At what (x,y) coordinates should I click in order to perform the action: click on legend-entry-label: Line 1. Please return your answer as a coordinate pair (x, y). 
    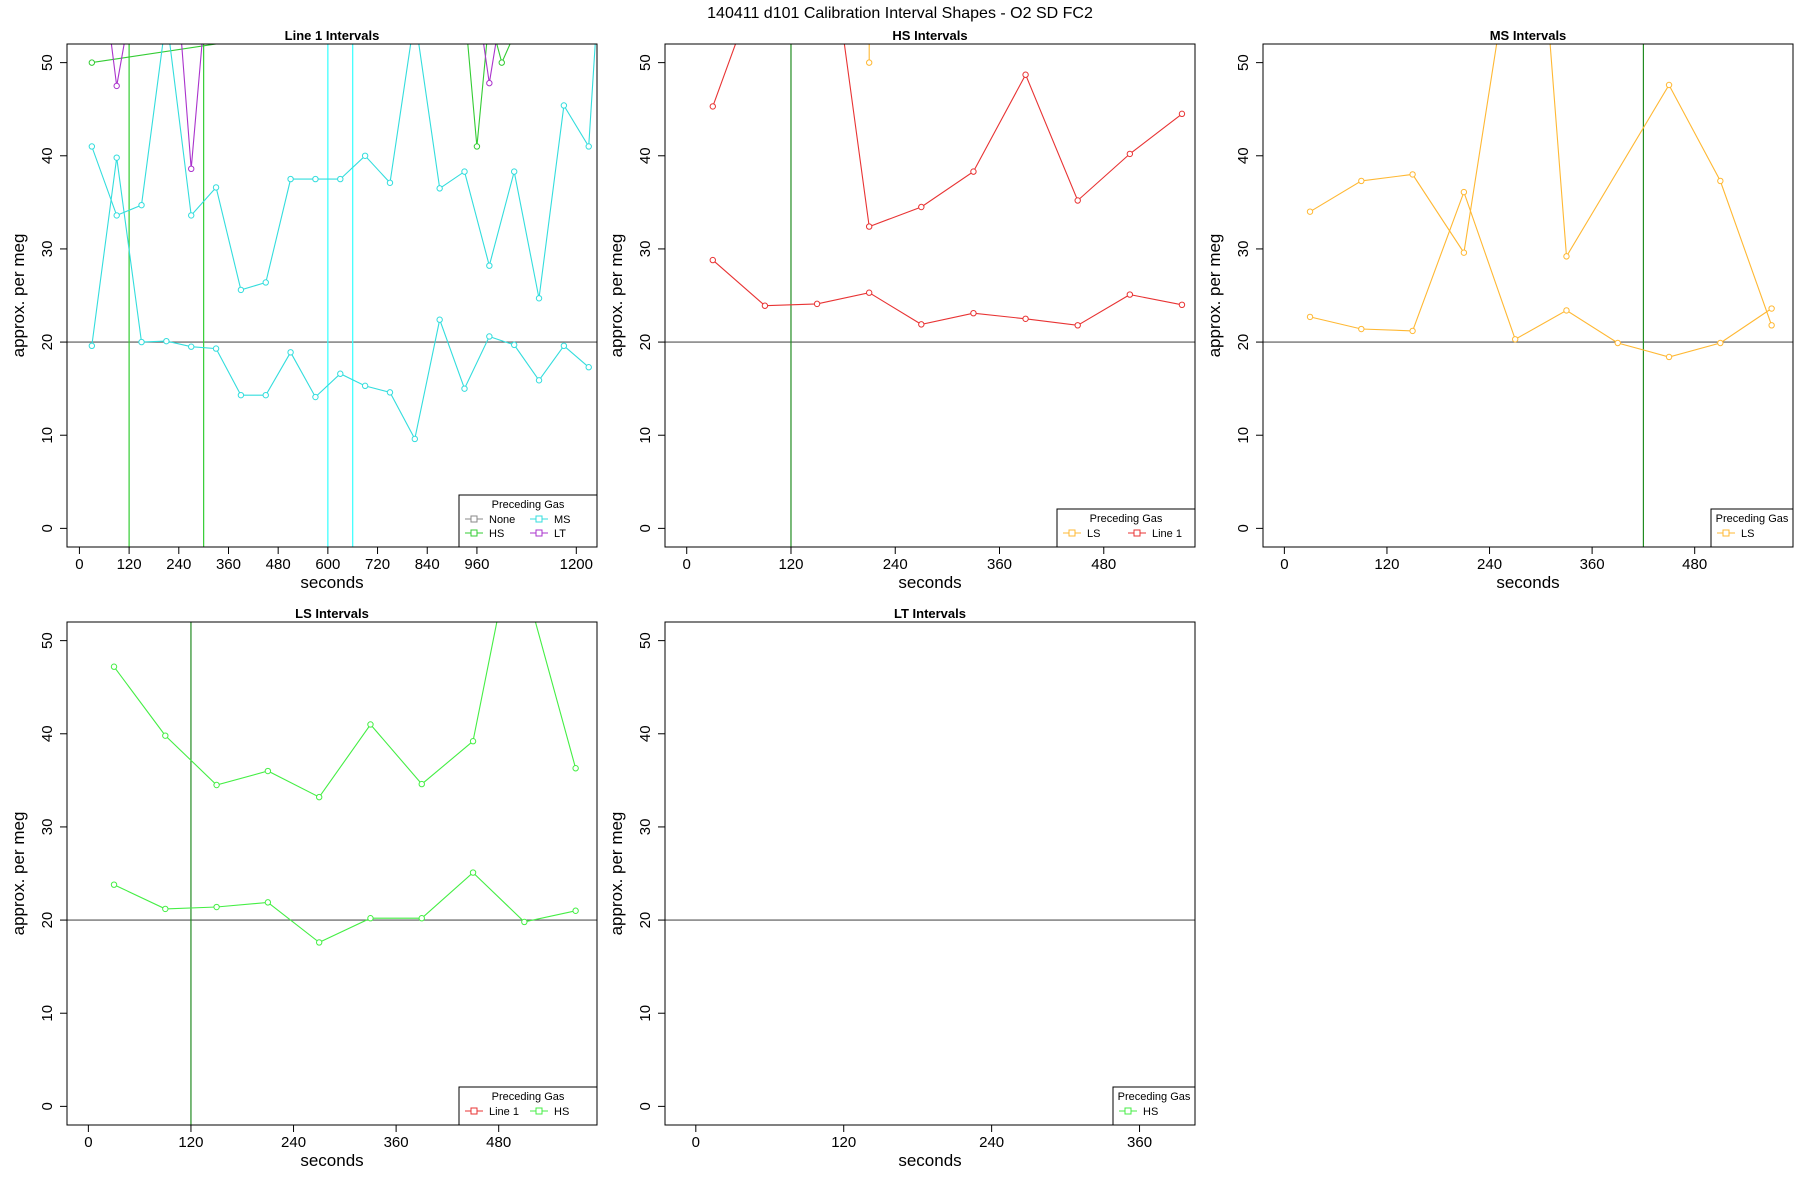
    Looking at the image, I should click on (1167, 534).